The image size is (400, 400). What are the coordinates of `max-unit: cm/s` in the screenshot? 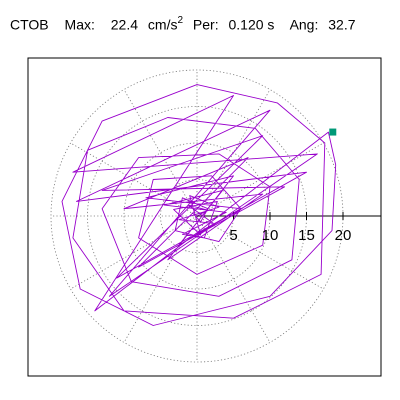 It's located at (162, 24).